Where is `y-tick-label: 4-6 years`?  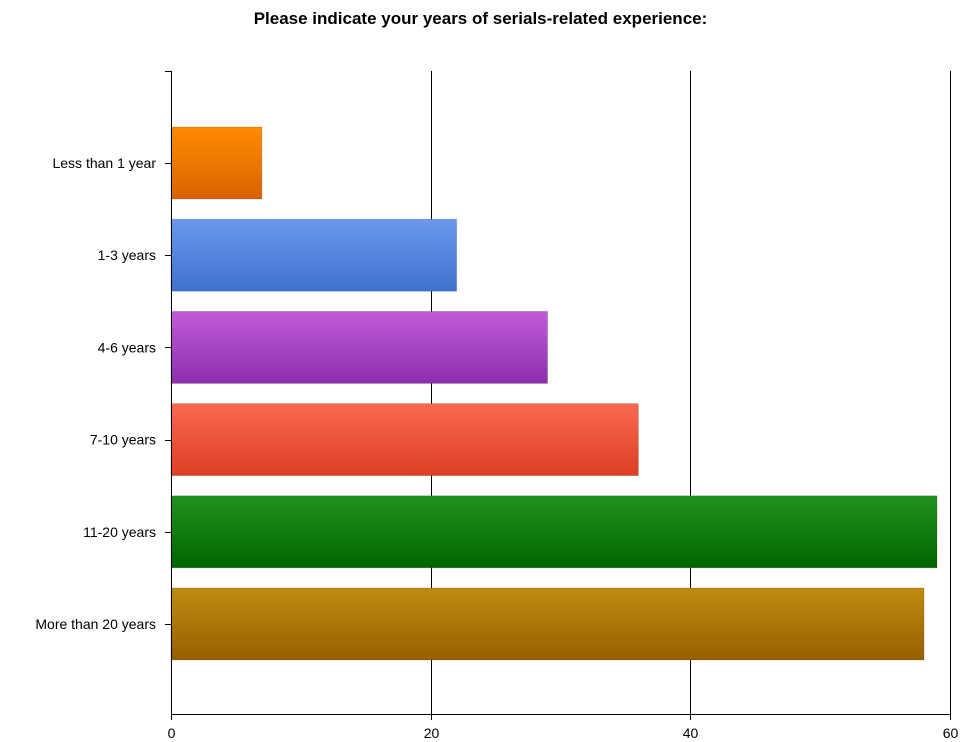 y-tick-label: 4-6 years is located at coordinates (127, 347).